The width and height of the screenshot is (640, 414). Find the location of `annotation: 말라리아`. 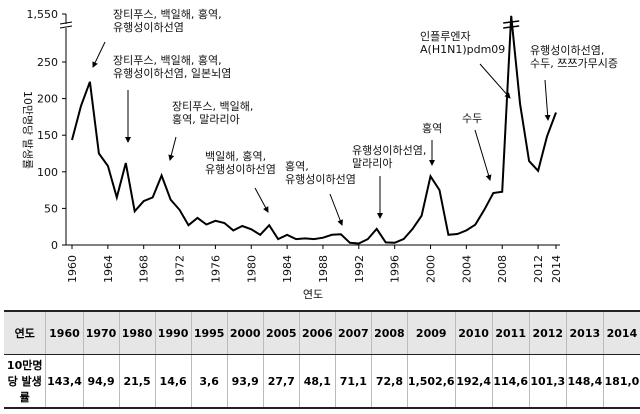

annotation: 말라리아 is located at coordinates (372, 163).